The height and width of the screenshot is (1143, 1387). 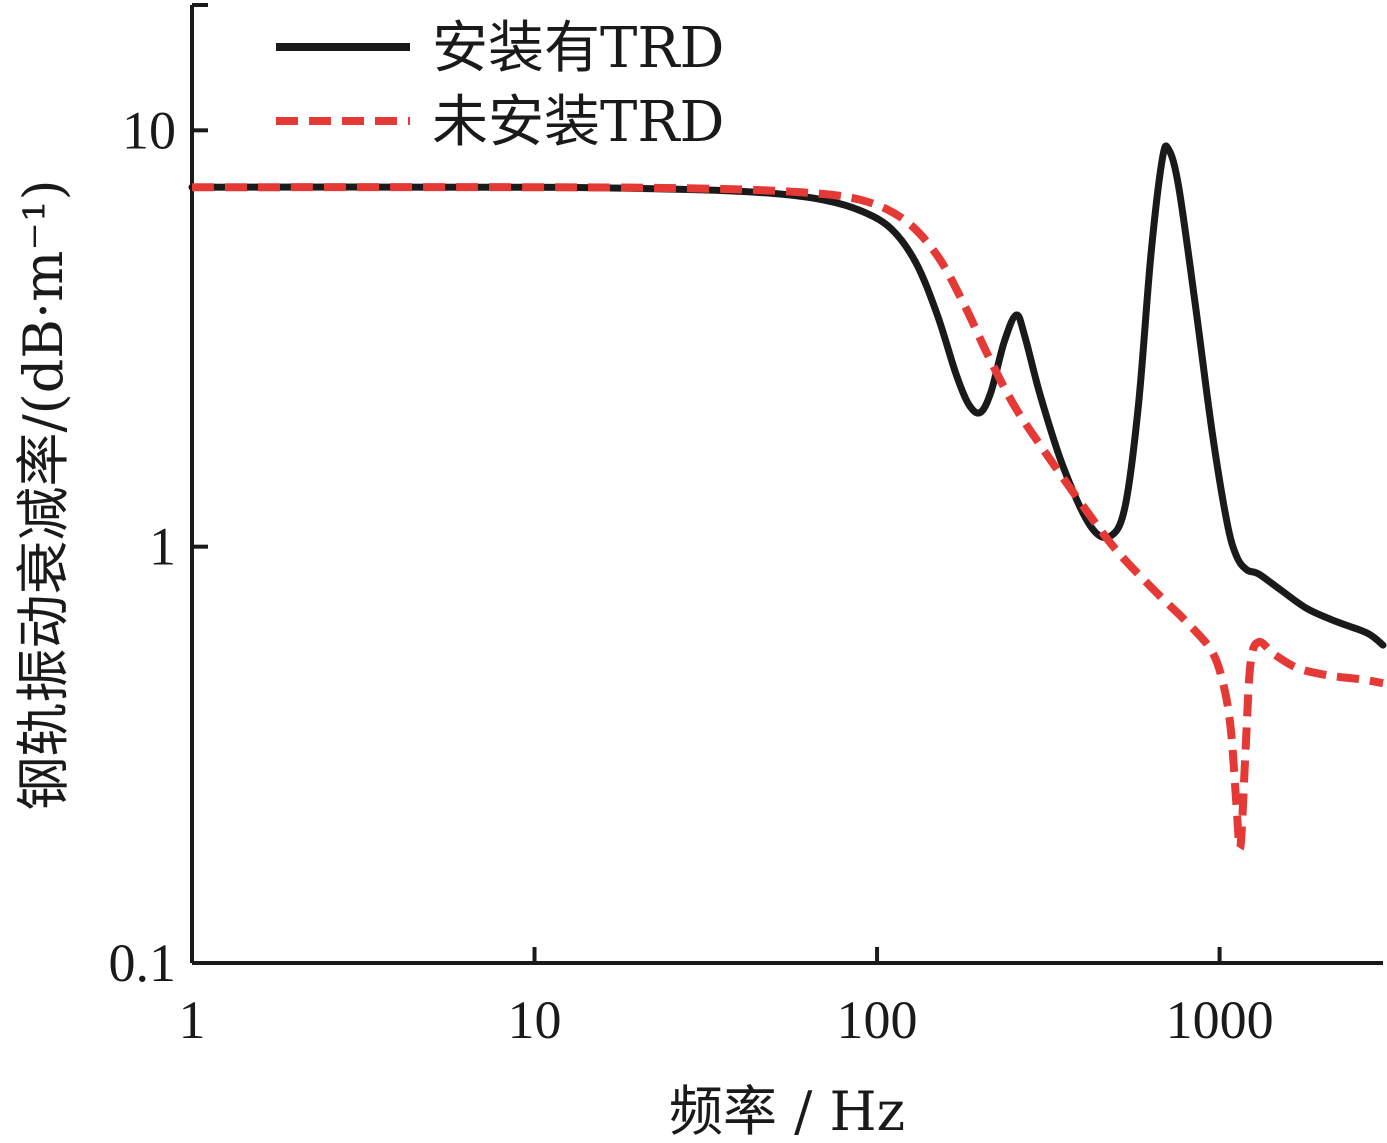 What do you see at coordinates (578, 48) in the screenshot?
I see `legend-label: 安装有TRD` at bounding box center [578, 48].